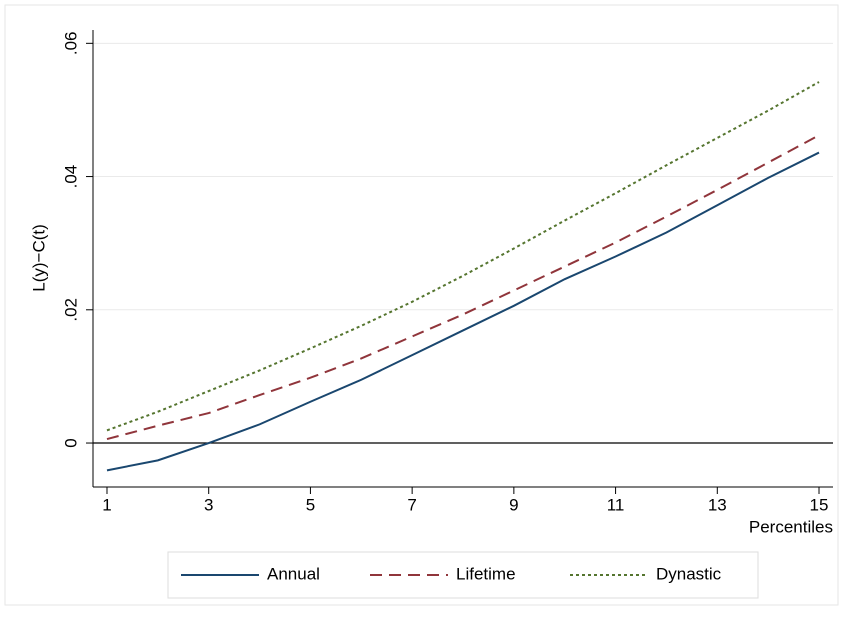 The image size is (844, 621). I want to click on y-axis-label: L(y)−C(t), so click(38, 258).